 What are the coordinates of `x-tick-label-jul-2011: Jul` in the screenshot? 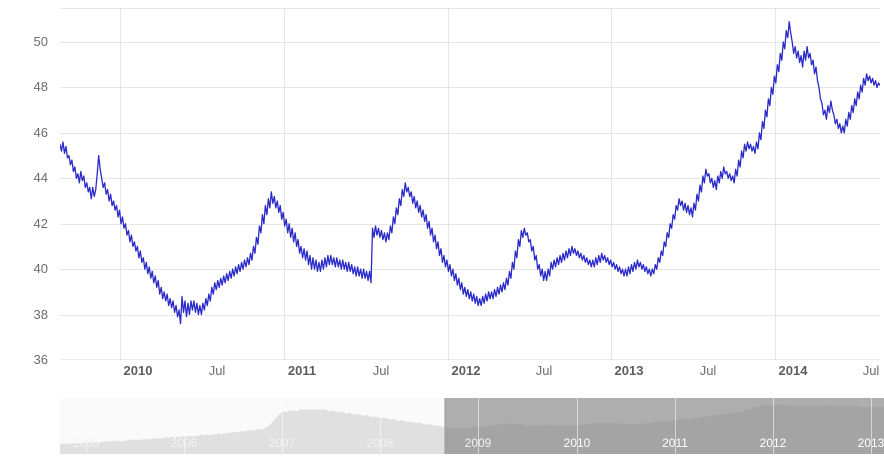 It's located at (381, 370).